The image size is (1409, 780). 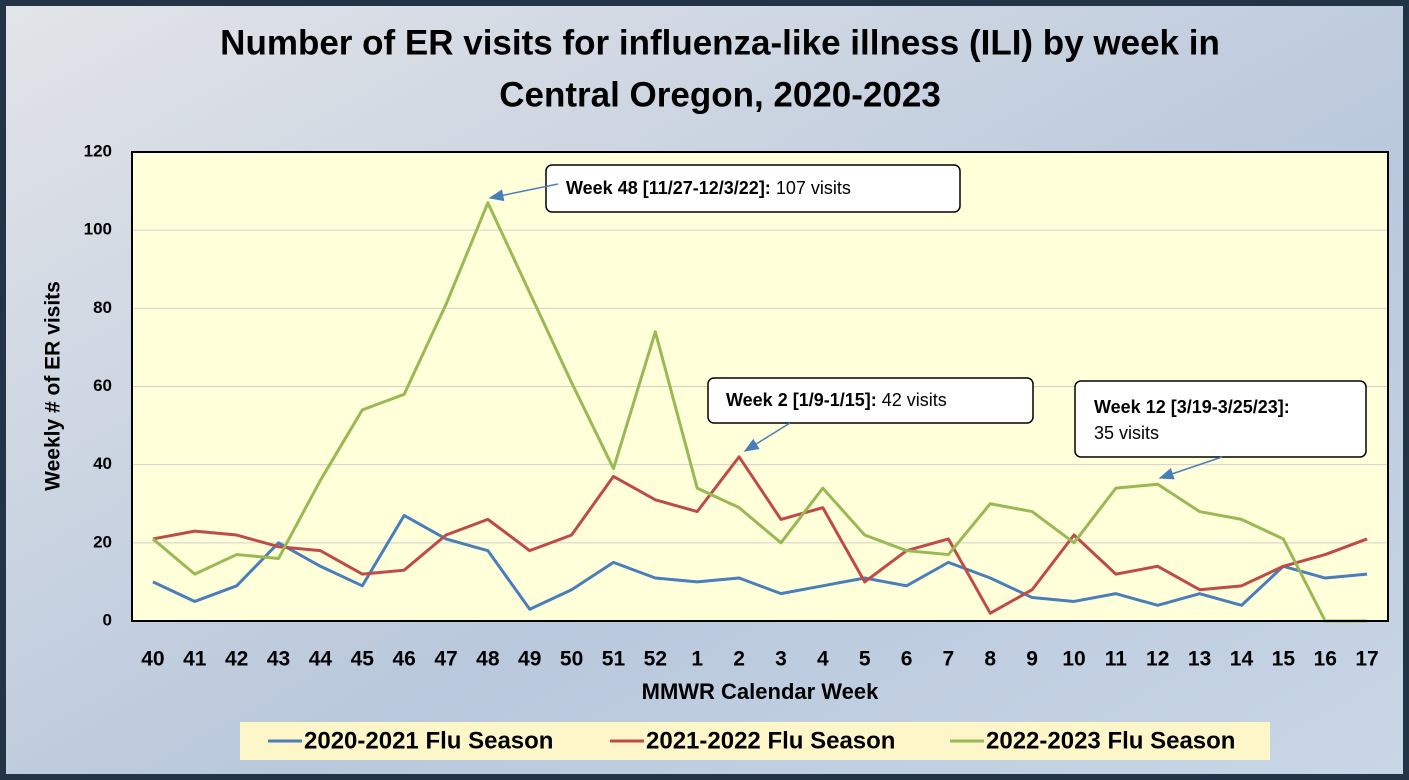 I want to click on annotation-bold: Week 12 [3/19-3/25/23]:, so click(x=1192, y=407).